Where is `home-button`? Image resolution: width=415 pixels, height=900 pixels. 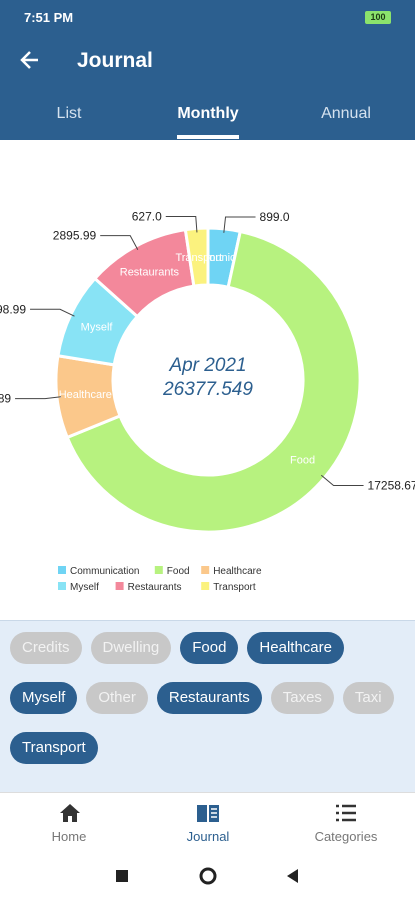 home-button is located at coordinates (208, 876).